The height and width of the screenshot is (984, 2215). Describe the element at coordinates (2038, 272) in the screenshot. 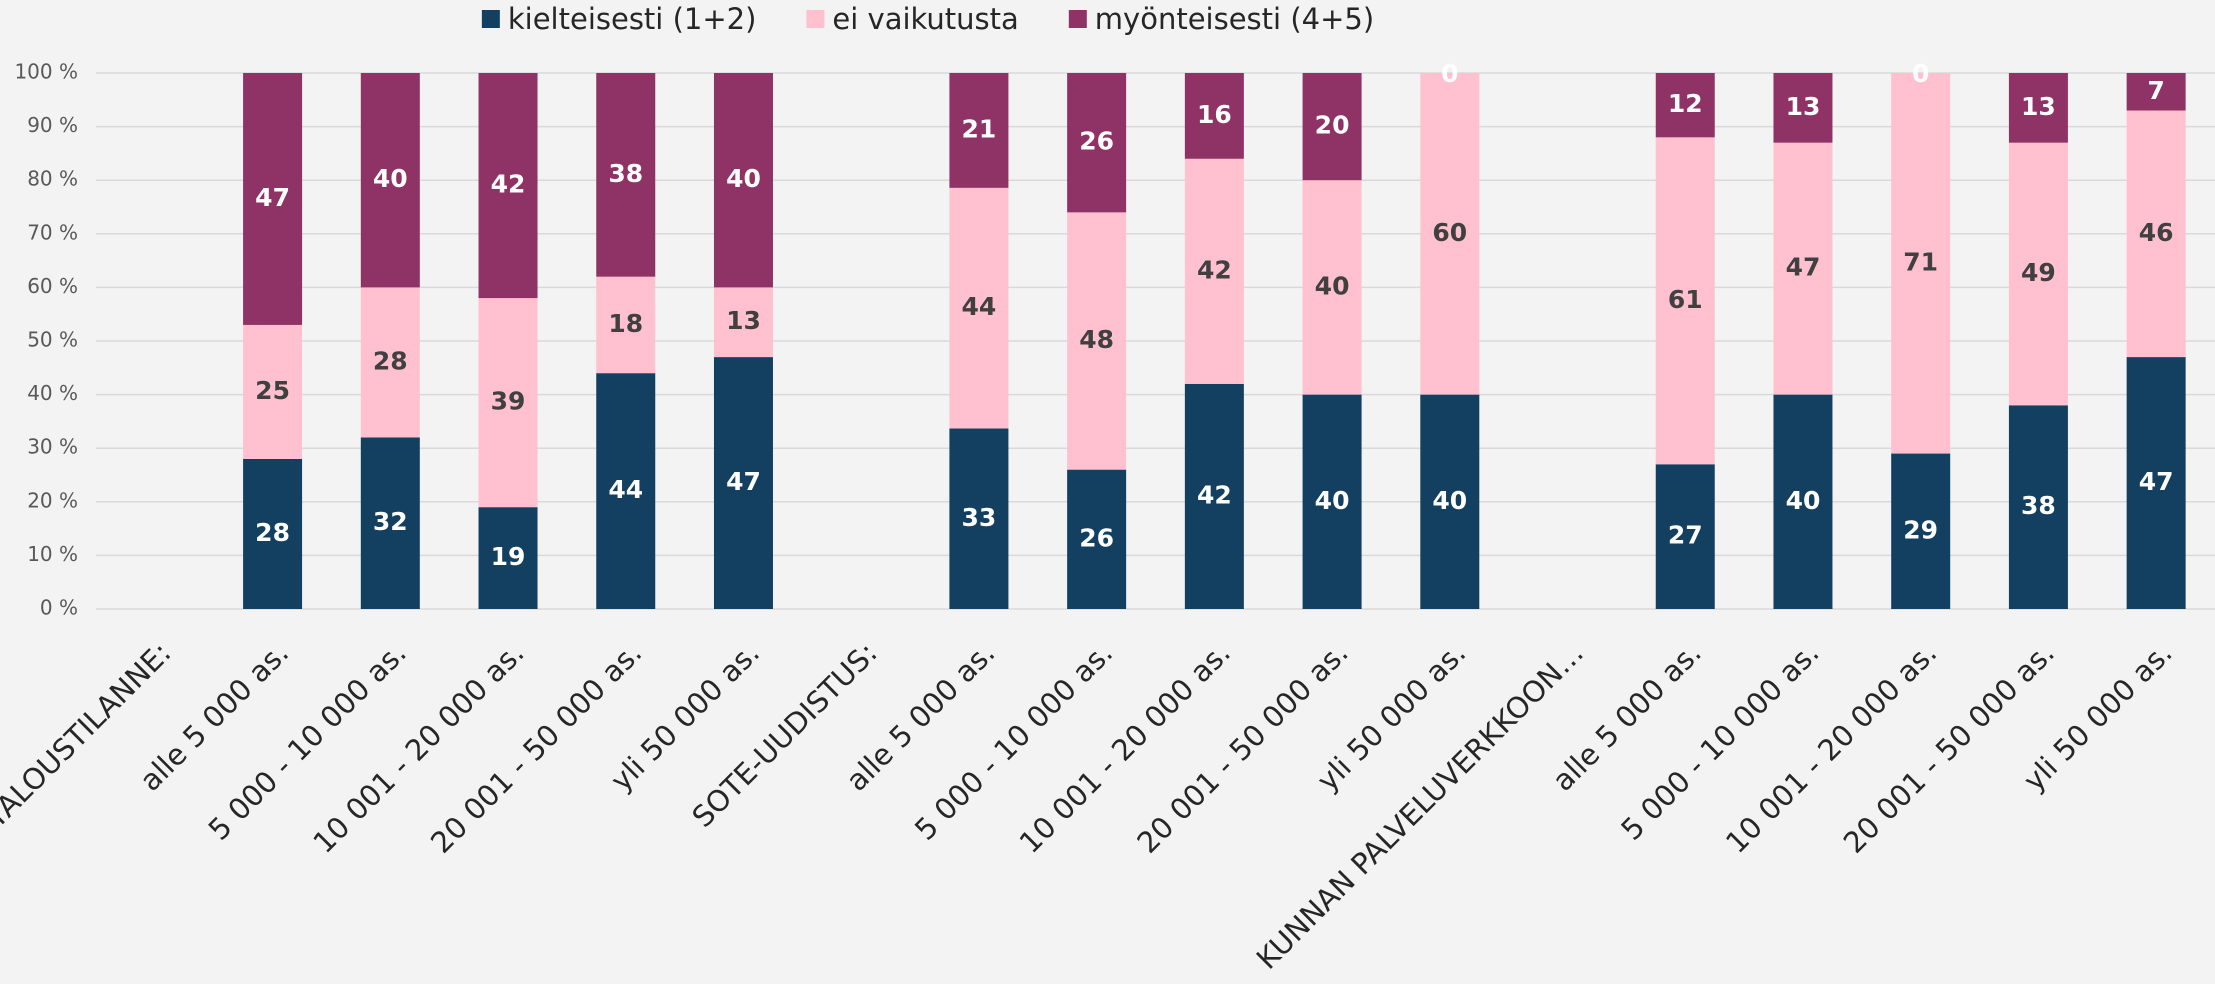

I see `data-label: 49` at that location.